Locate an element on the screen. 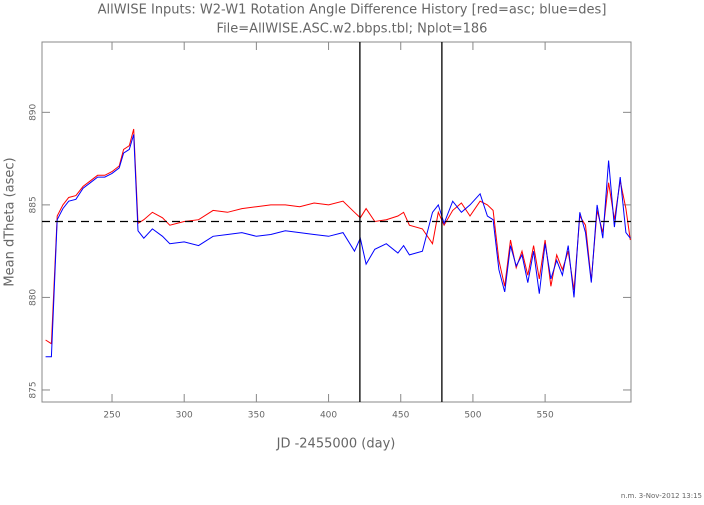 The height and width of the screenshot is (505, 704). y-tick-label: 875 is located at coordinates (34, 389).